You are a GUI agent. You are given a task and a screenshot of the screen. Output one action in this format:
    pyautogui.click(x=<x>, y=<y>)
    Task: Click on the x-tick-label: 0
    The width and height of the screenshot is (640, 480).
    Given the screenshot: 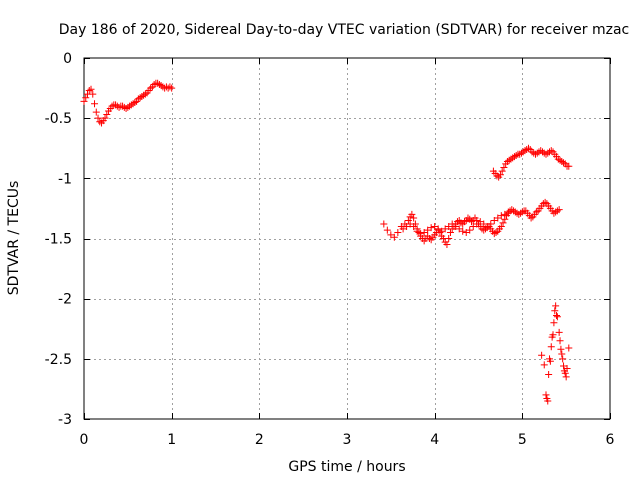 What is the action you would take?
    pyautogui.click(x=84, y=440)
    